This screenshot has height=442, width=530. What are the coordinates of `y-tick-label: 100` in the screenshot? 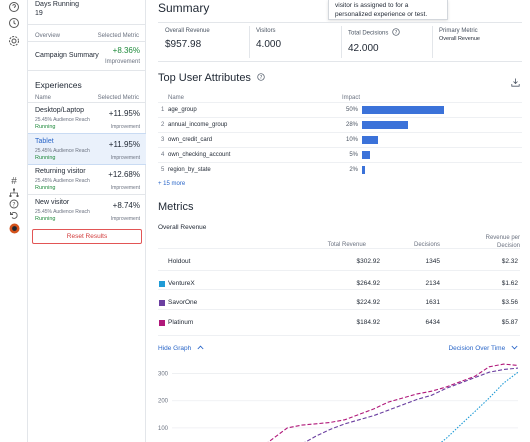 It's located at (163, 429).